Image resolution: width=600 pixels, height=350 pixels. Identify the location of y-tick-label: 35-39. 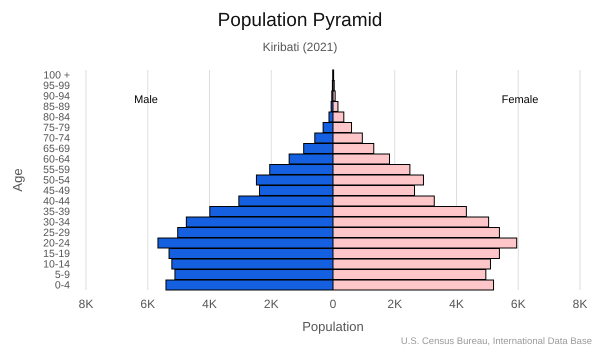
(56, 212).